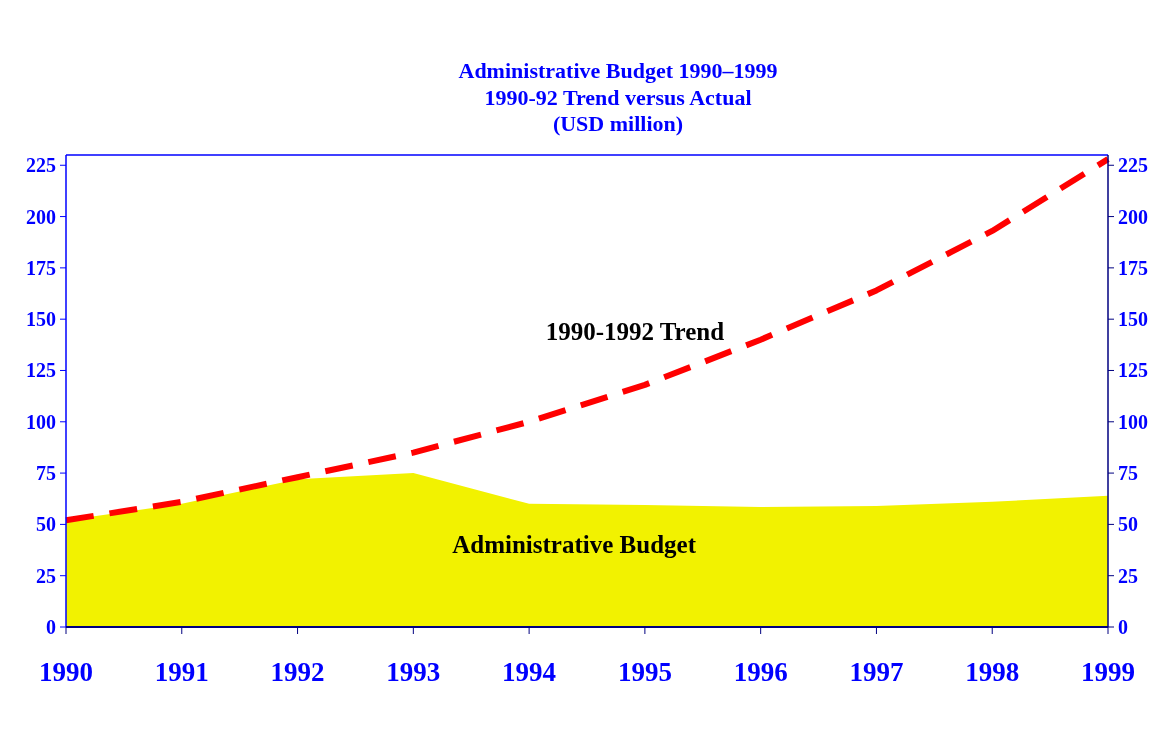  Describe the element at coordinates (635, 331) in the screenshot. I see `series-label: 1990-1992 Trend` at that location.